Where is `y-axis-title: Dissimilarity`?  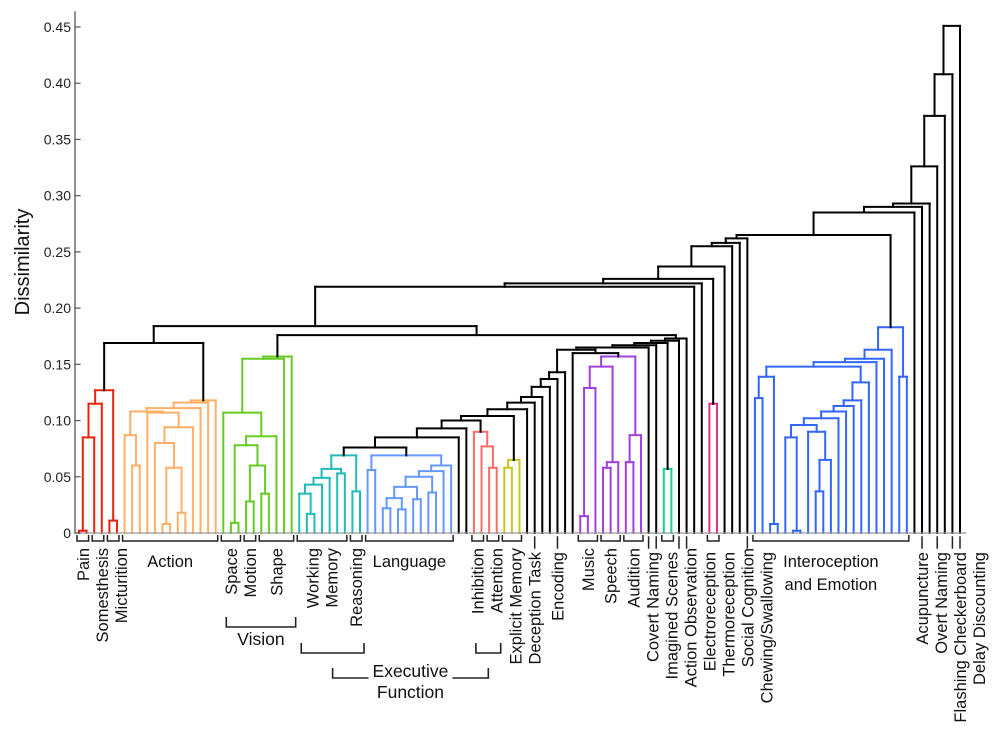 y-axis-title: Dissimilarity is located at coordinates (23, 262).